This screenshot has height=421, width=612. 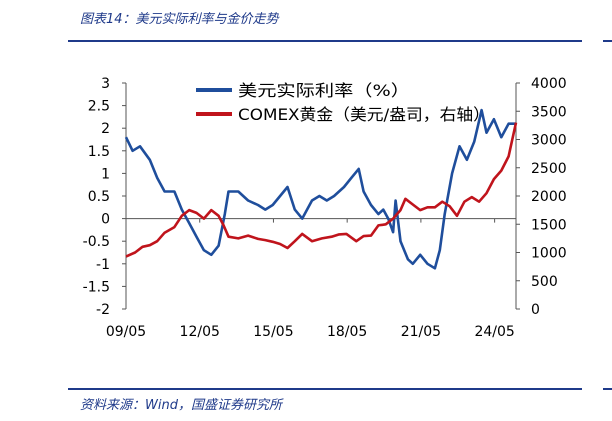 I want to click on x-tick-label: 24/05, so click(x=494, y=332).